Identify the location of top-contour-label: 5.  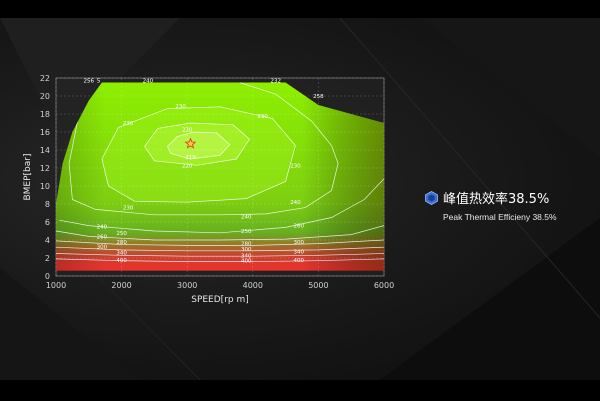
(99, 82).